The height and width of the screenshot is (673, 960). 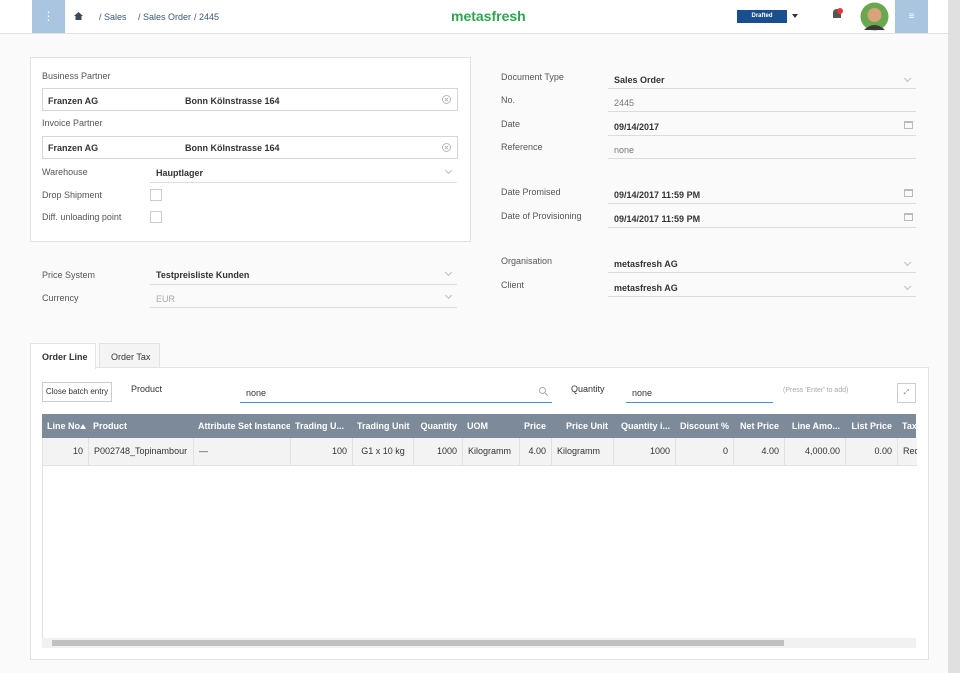 I want to click on column-header: Product, so click(x=110, y=426).